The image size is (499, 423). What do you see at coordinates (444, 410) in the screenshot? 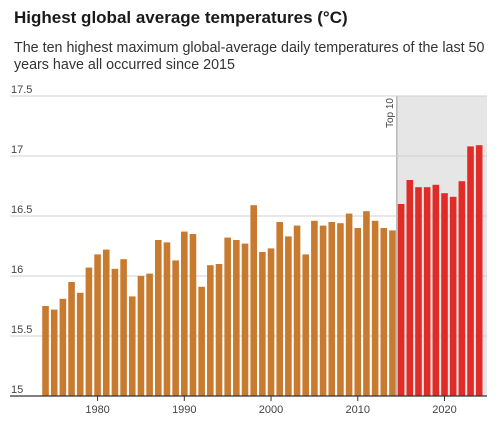
I see `x-tick-label: 2020` at bounding box center [444, 410].